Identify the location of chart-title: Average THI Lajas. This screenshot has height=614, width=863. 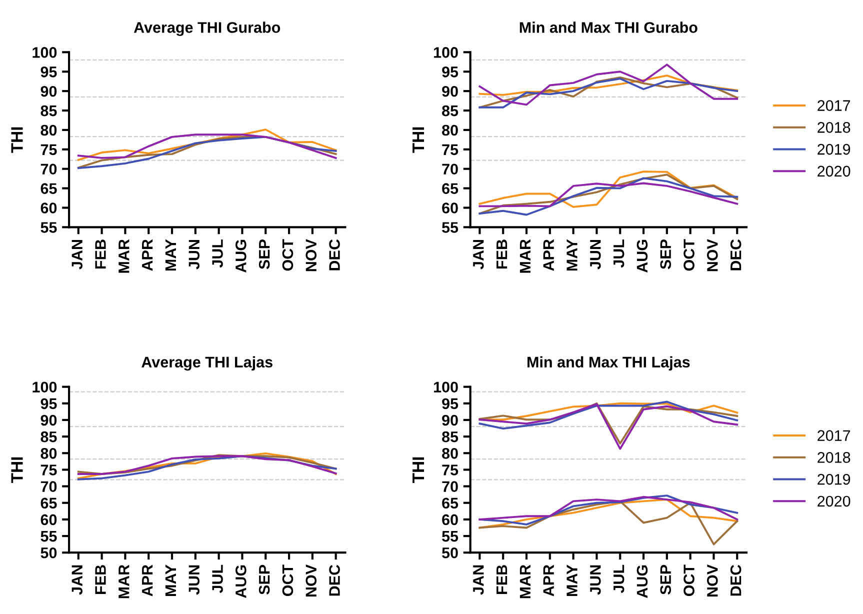
(207, 363).